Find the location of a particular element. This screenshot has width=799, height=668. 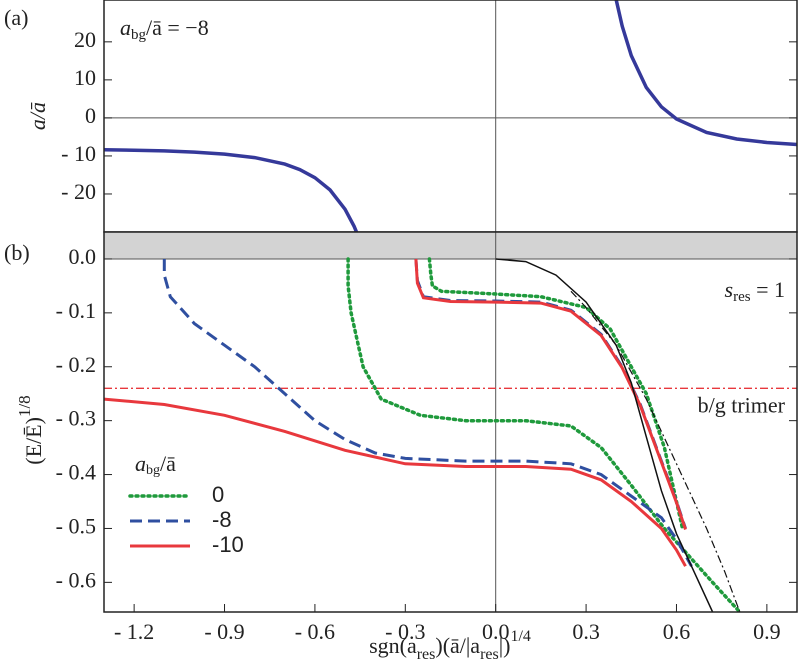

legend-label: 0 is located at coordinates (218, 494).